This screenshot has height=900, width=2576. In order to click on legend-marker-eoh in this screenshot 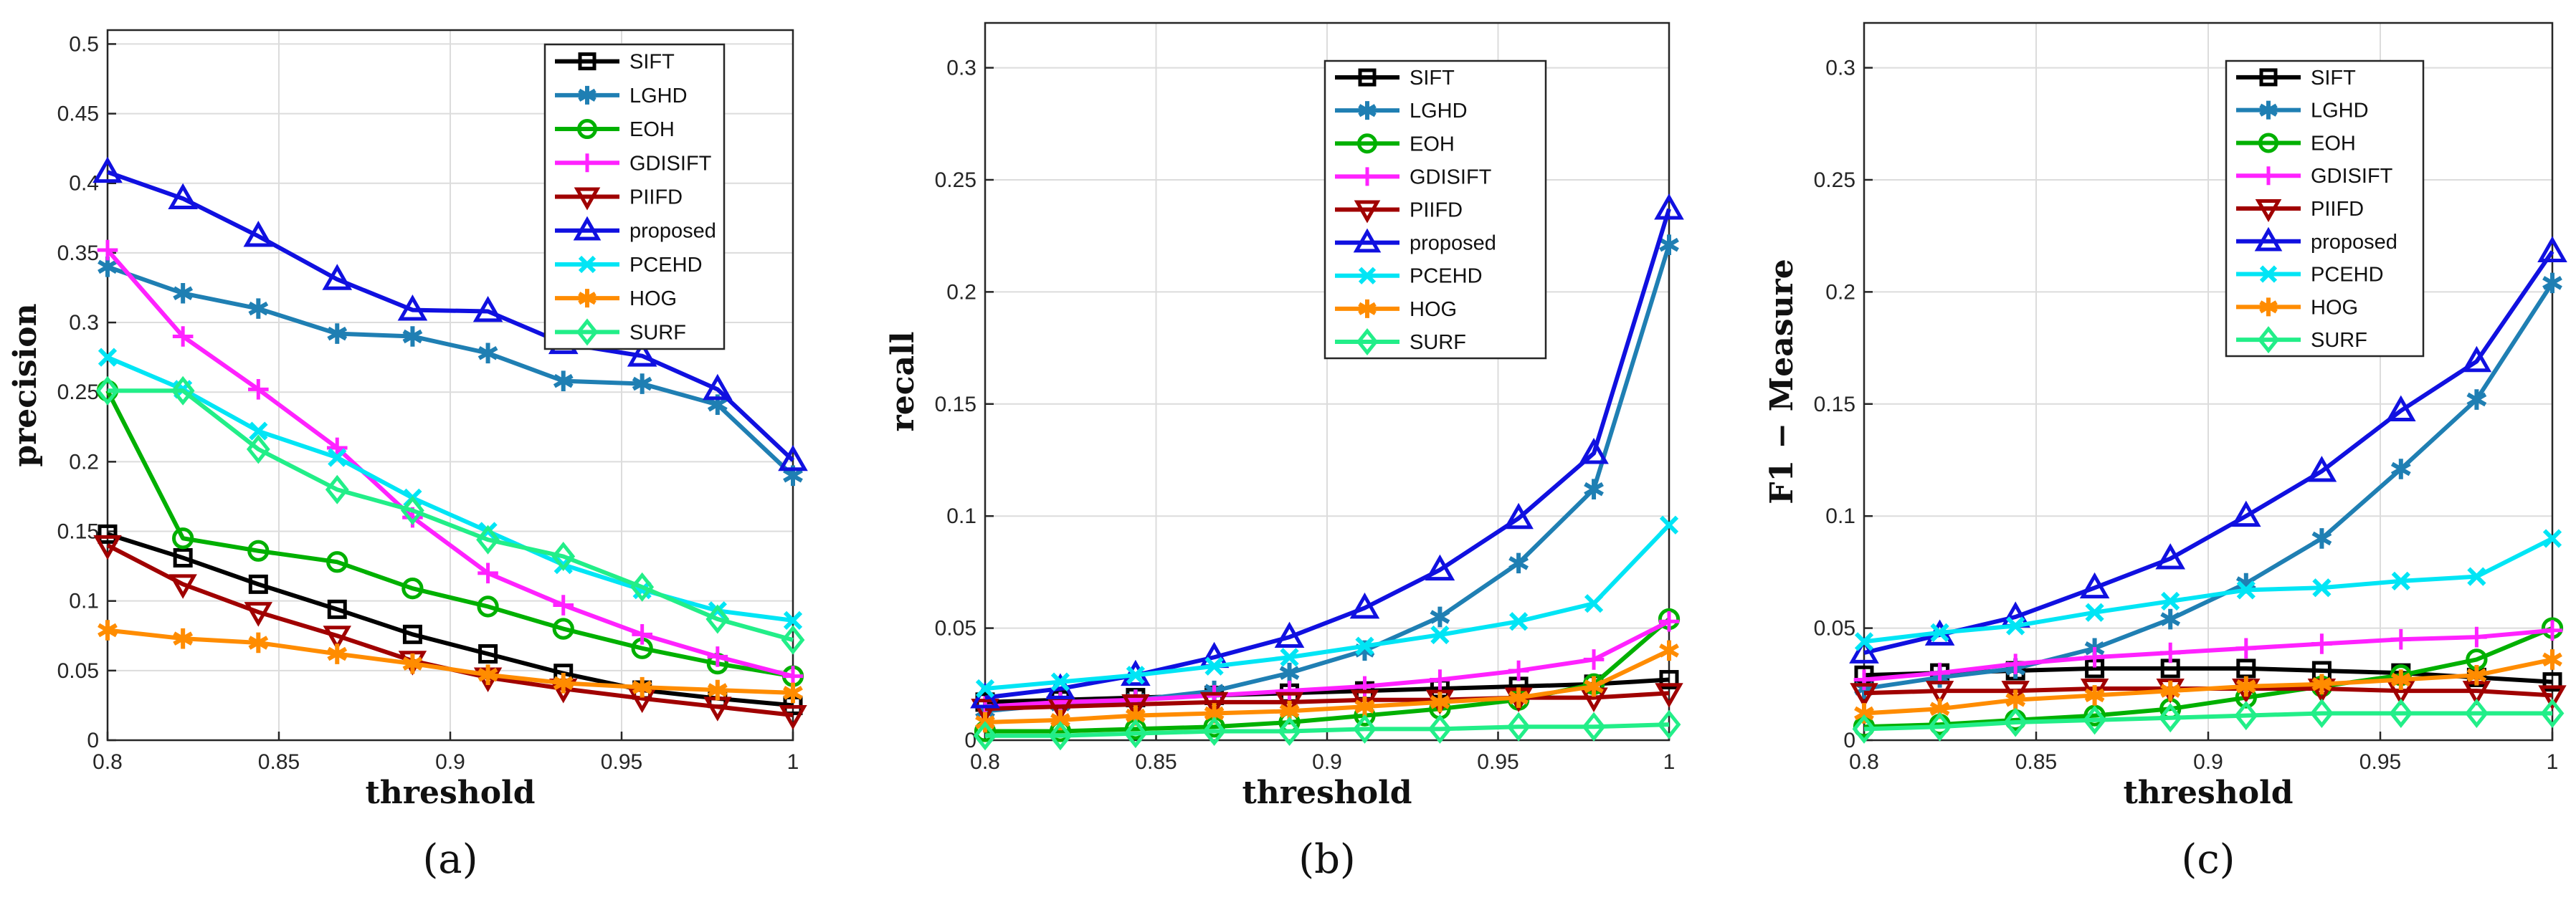, I will do `click(2268, 143)`.